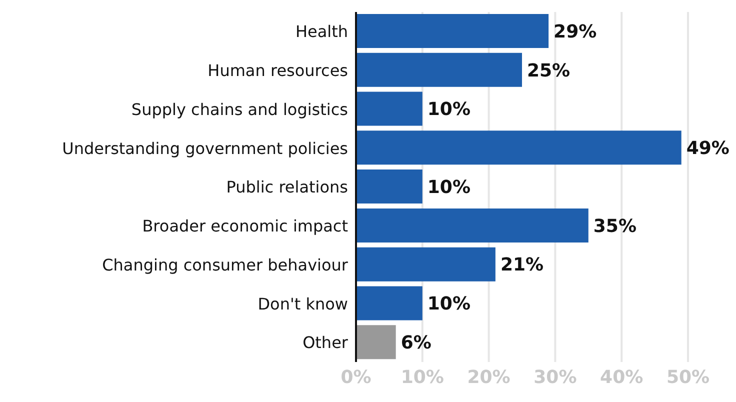 The width and height of the screenshot is (736, 402). Describe the element at coordinates (522, 265) in the screenshot. I see `data-label: 21%` at that location.